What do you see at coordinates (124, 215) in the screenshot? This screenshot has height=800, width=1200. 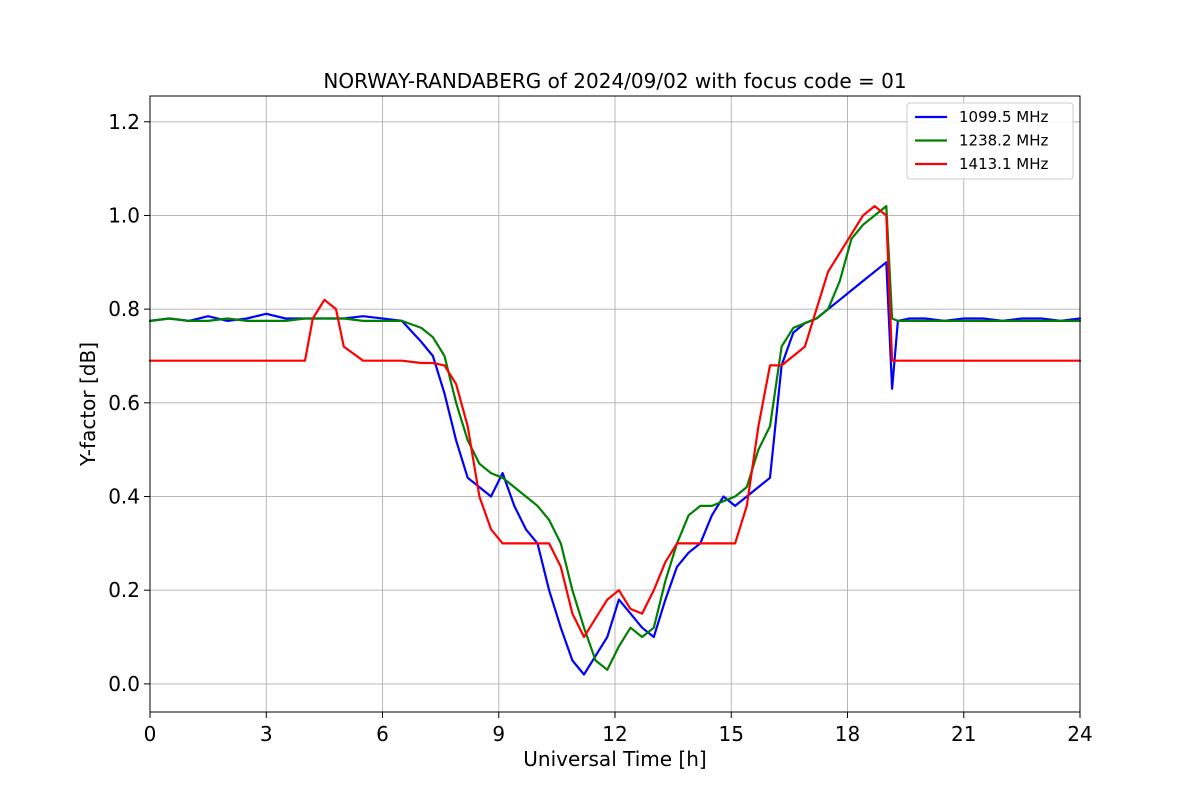 I see `y-tick-label: 1.0` at bounding box center [124, 215].